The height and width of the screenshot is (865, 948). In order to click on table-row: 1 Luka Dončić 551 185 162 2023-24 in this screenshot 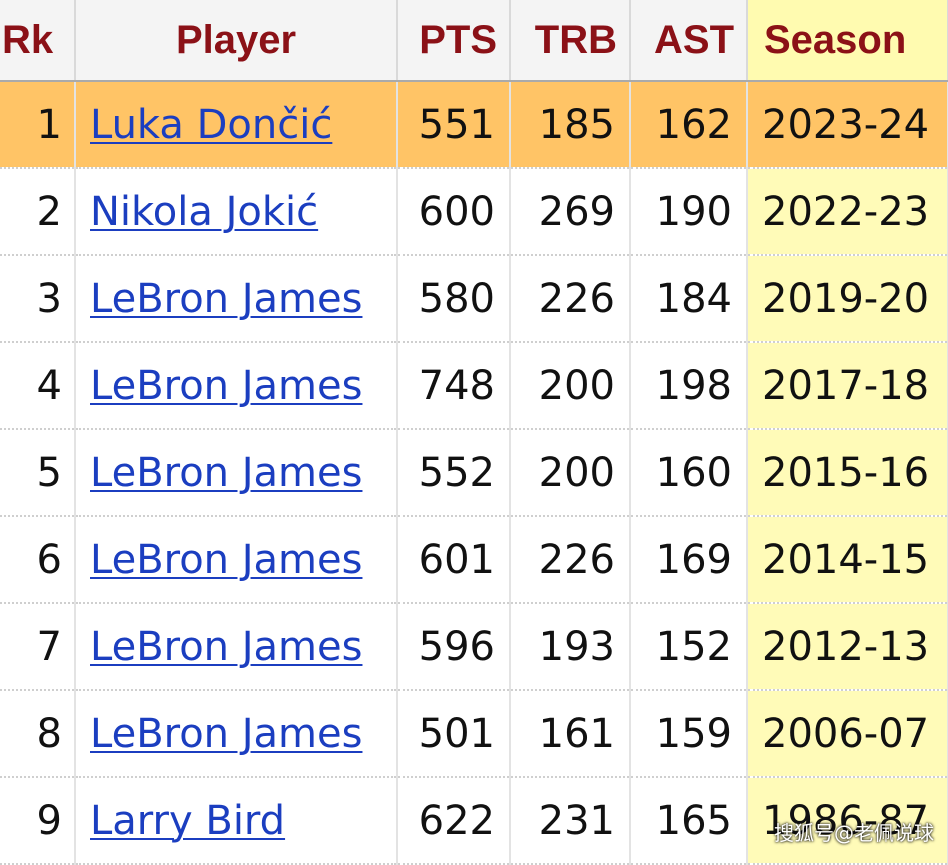, I will do `click(474, 125)`.